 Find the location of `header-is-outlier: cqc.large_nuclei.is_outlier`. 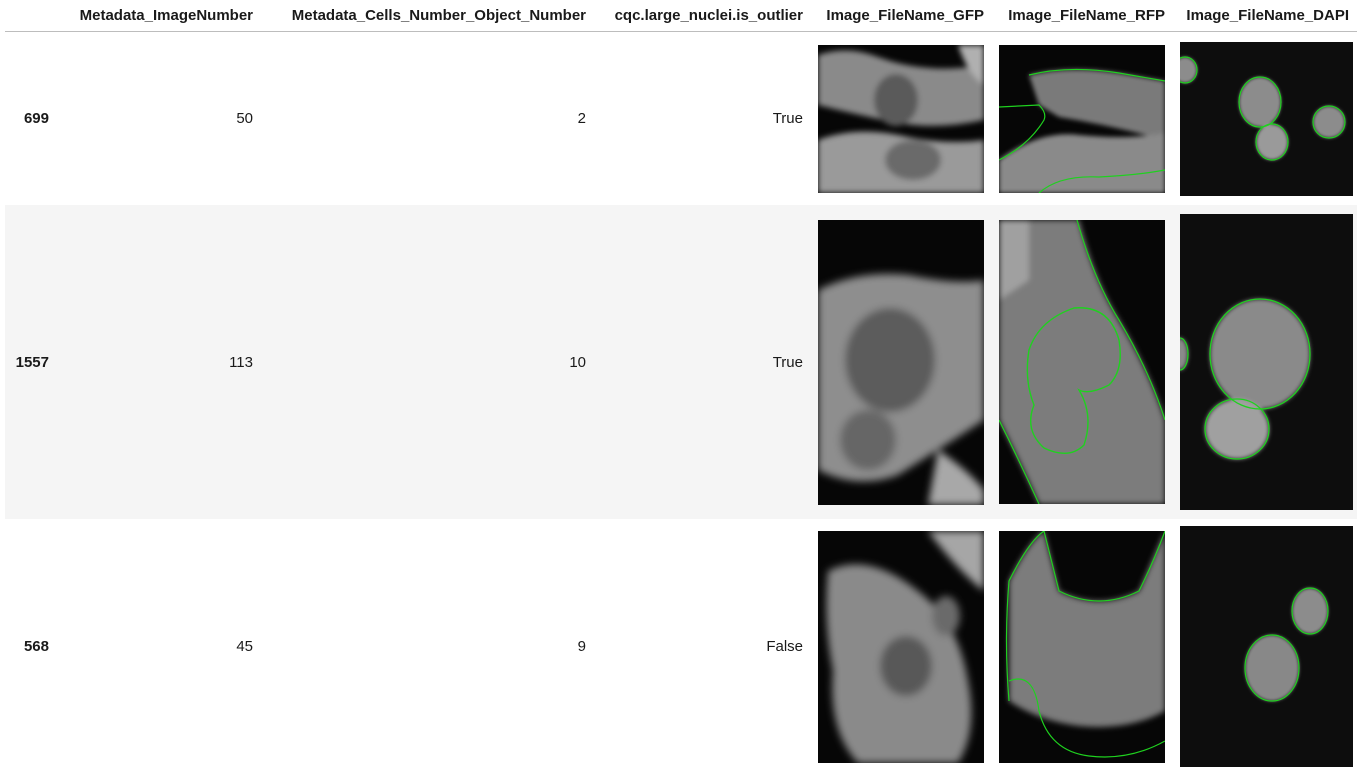

header-is-outlier: cqc.large_nuclei.is_outlier is located at coordinates (702, 16).